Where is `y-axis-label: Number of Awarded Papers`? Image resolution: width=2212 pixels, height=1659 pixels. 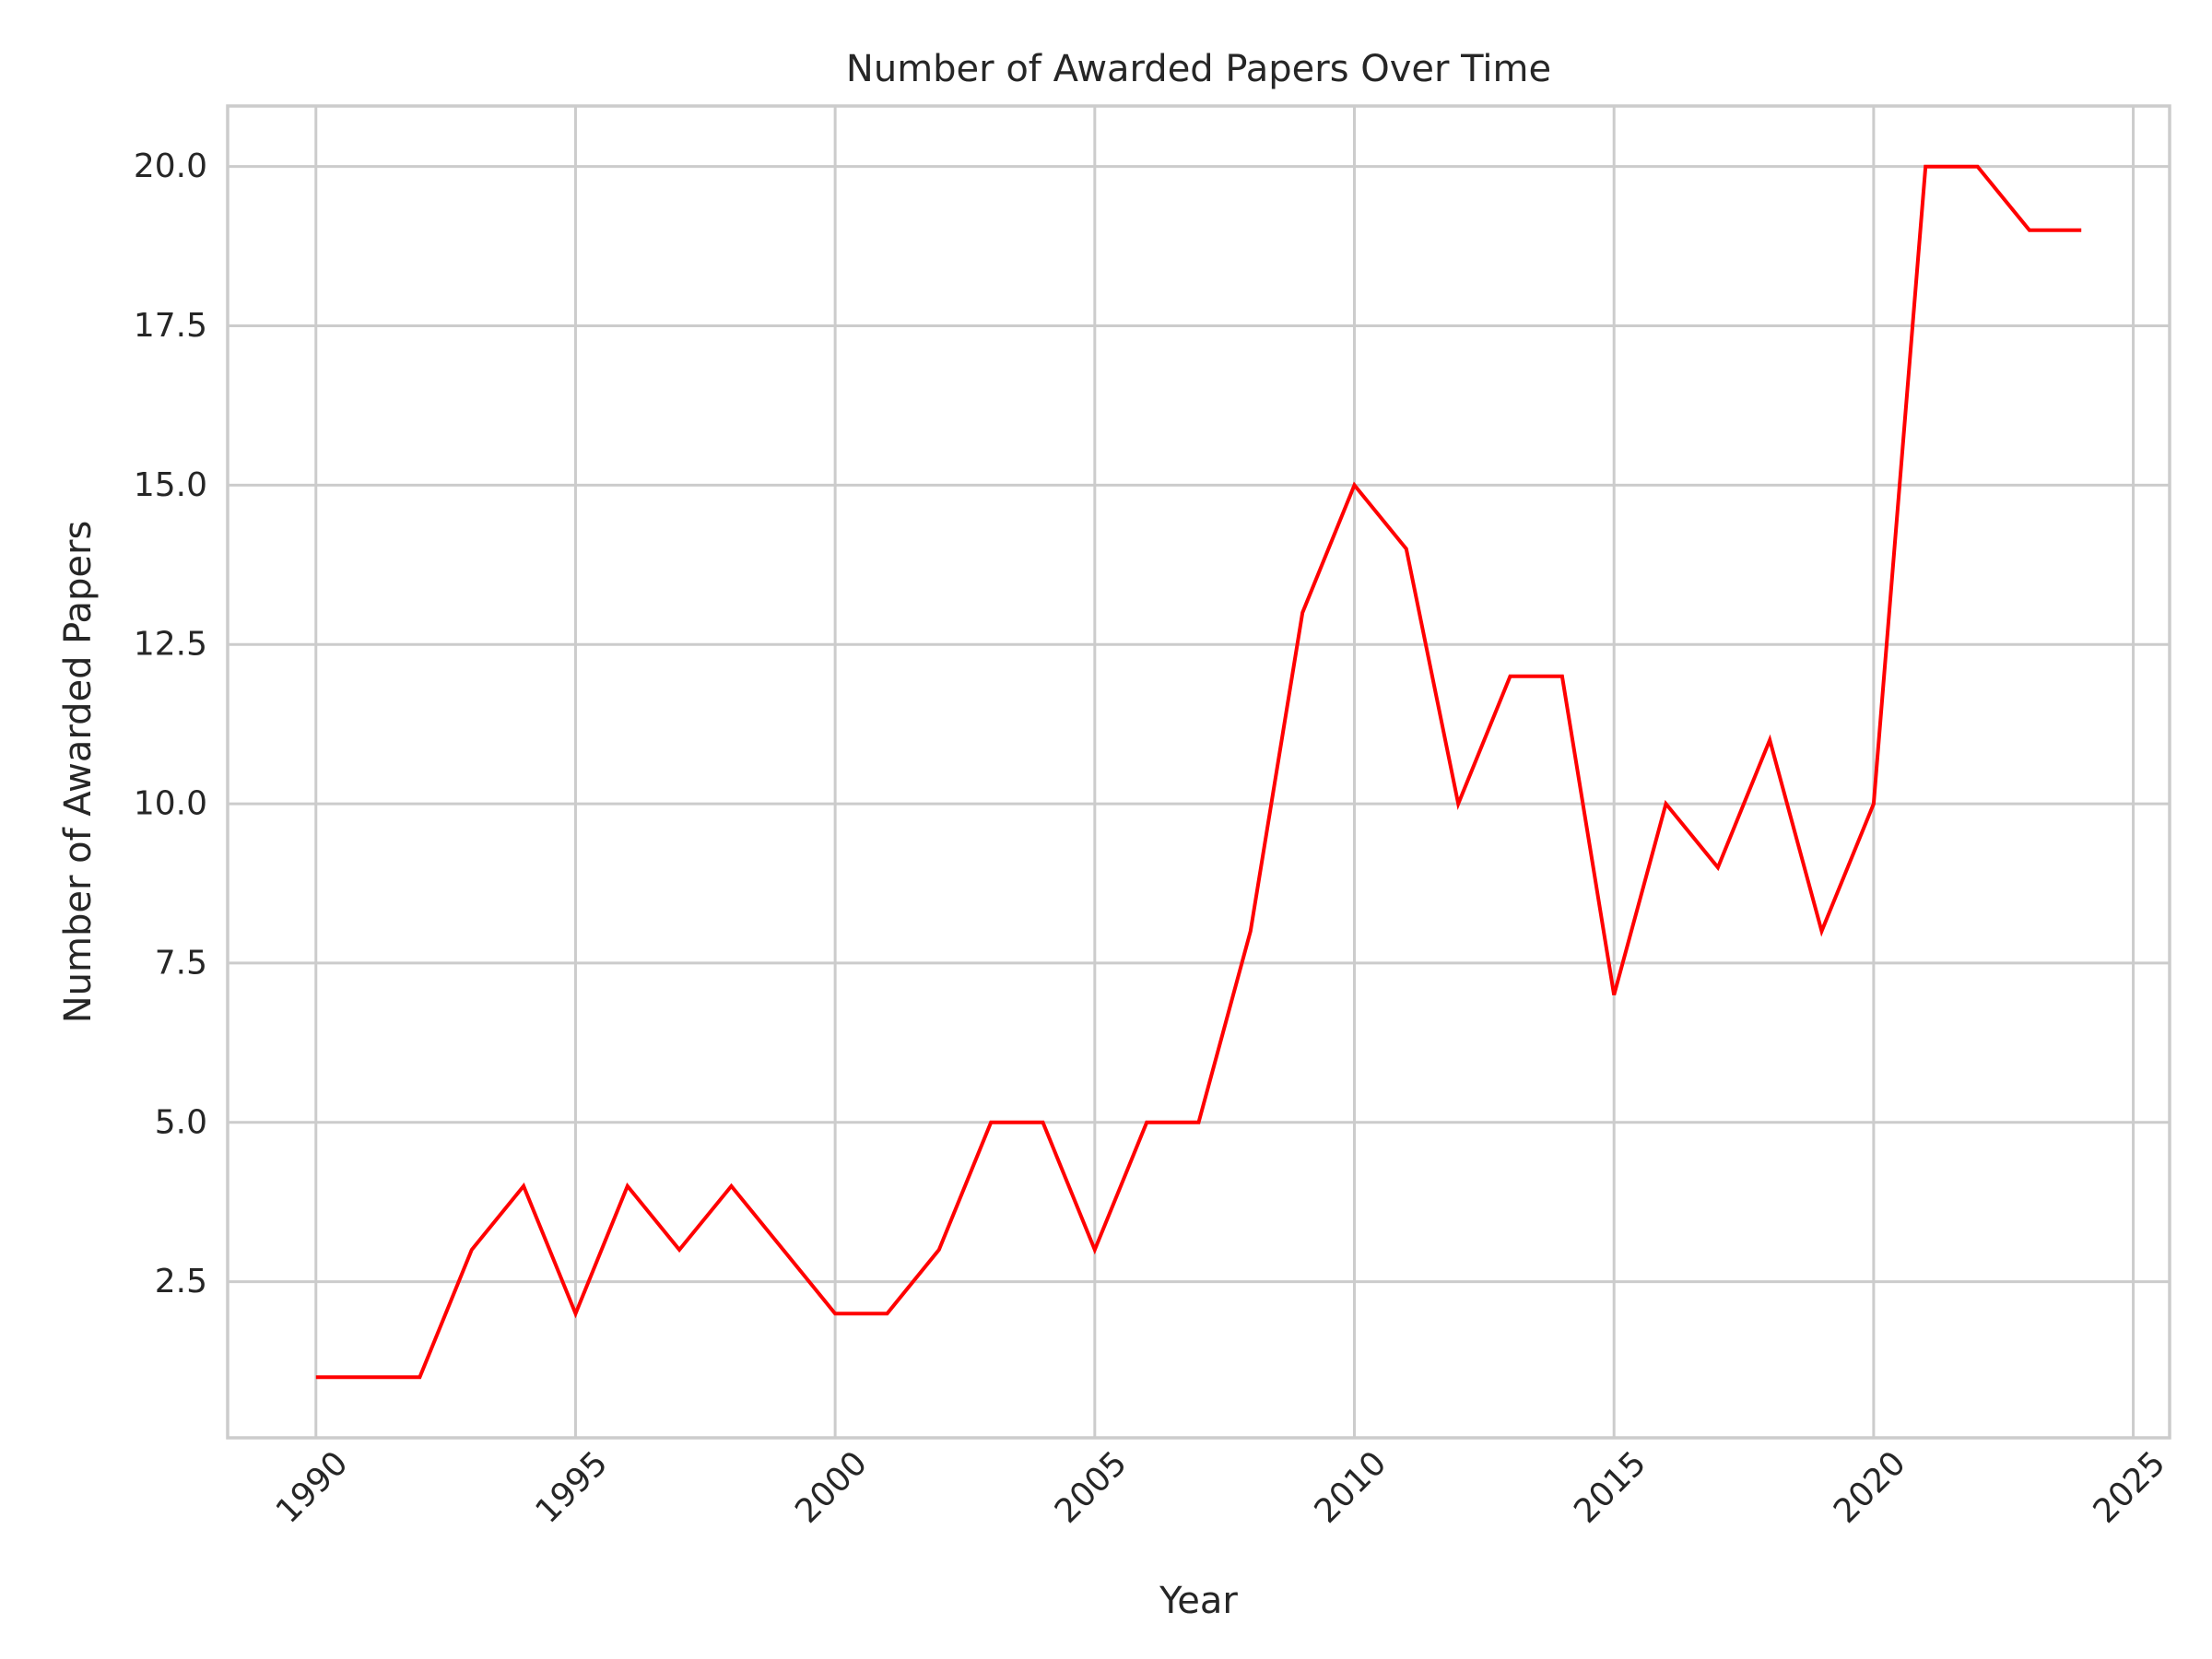
y-axis-label: Number of Awarded Papers is located at coordinates (78, 772).